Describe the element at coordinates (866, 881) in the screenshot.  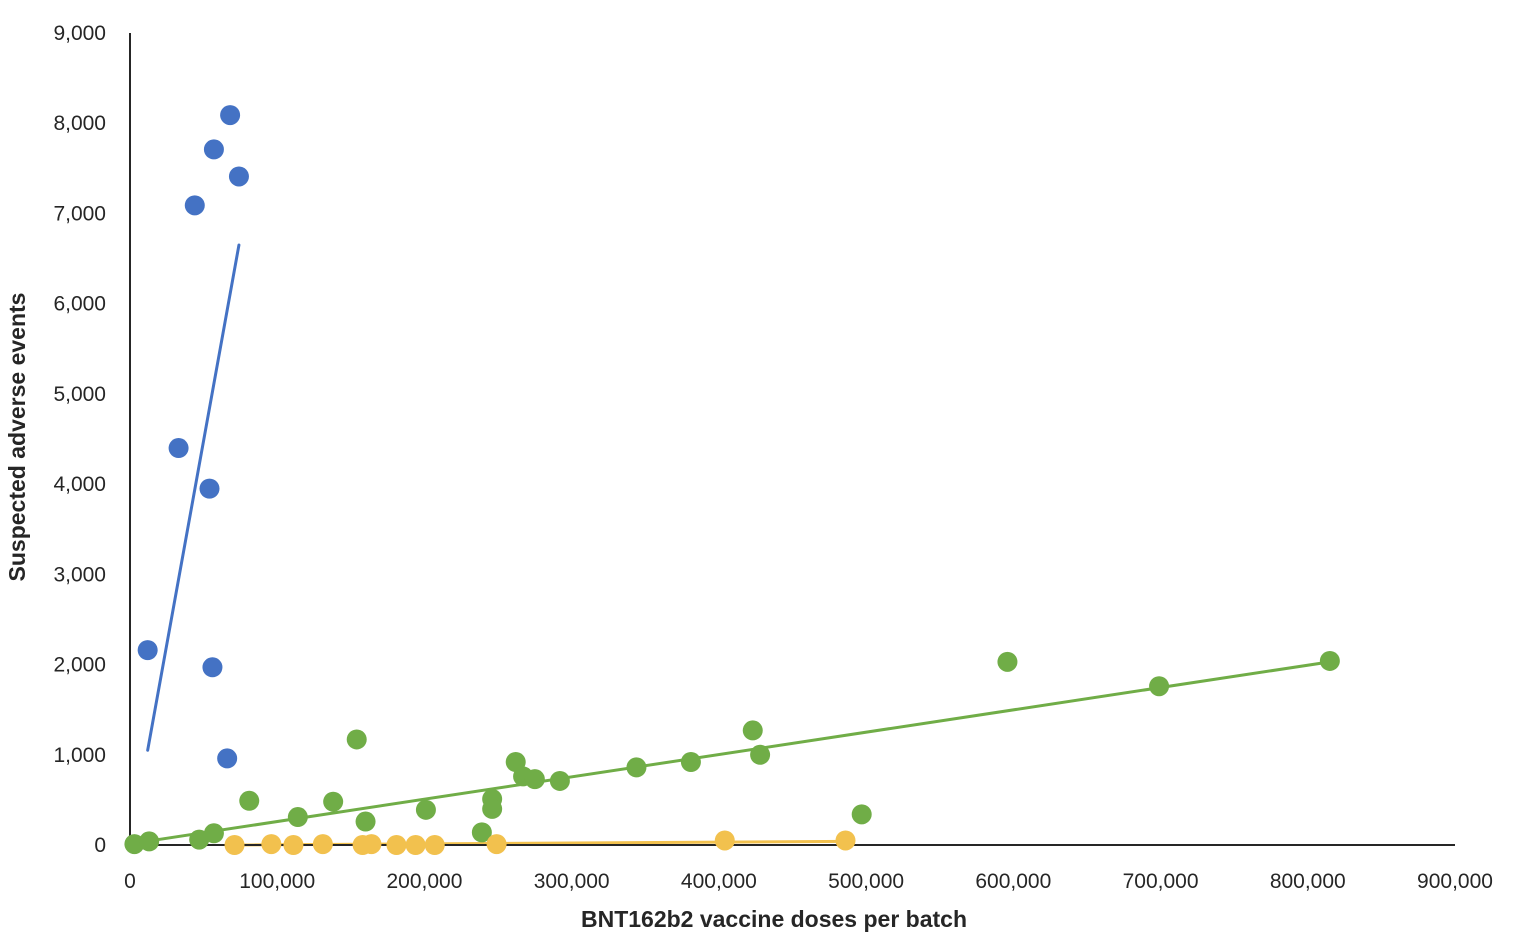
I see `x-tick-label: 500,000` at that location.